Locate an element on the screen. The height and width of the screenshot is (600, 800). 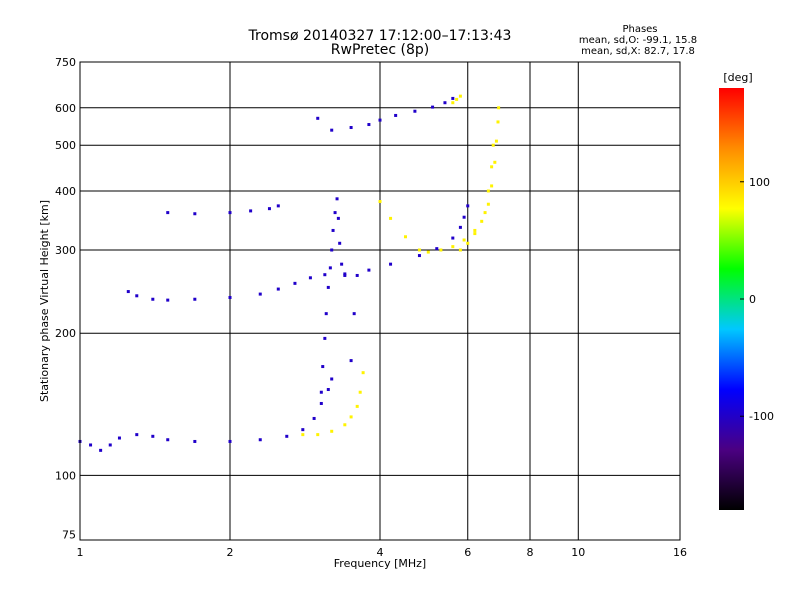
chart-title: Tromsø 20140327 17:12:00–17:13:43 is located at coordinates (380, 36).